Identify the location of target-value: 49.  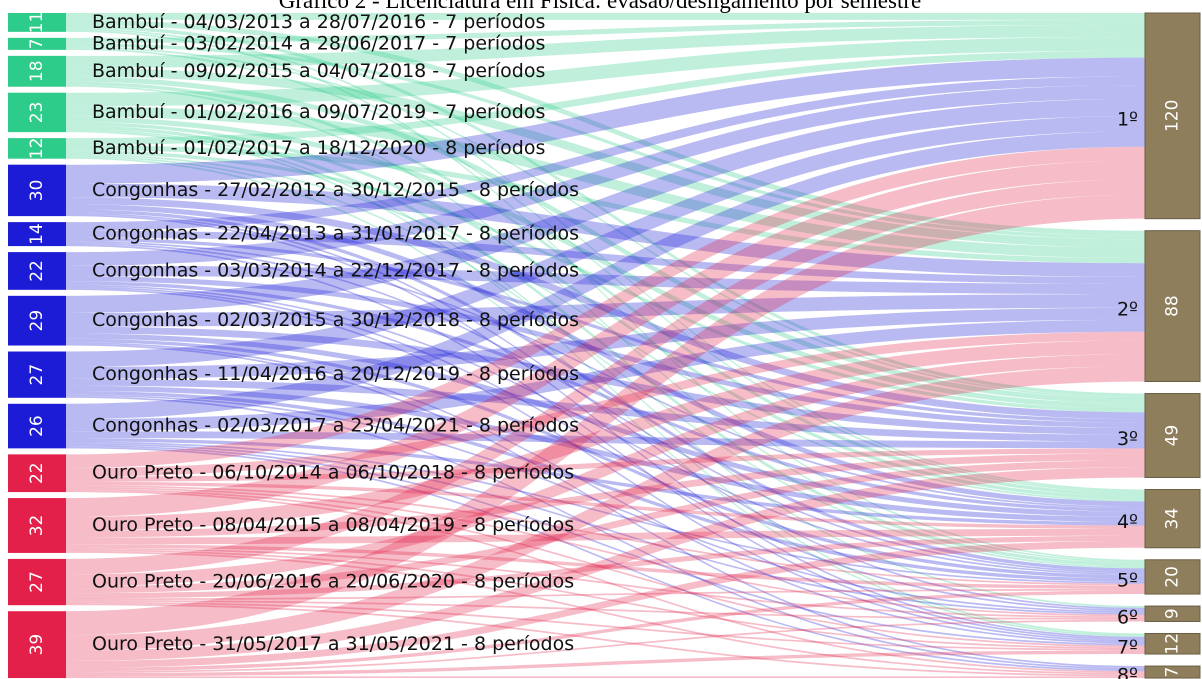
(1173, 436).